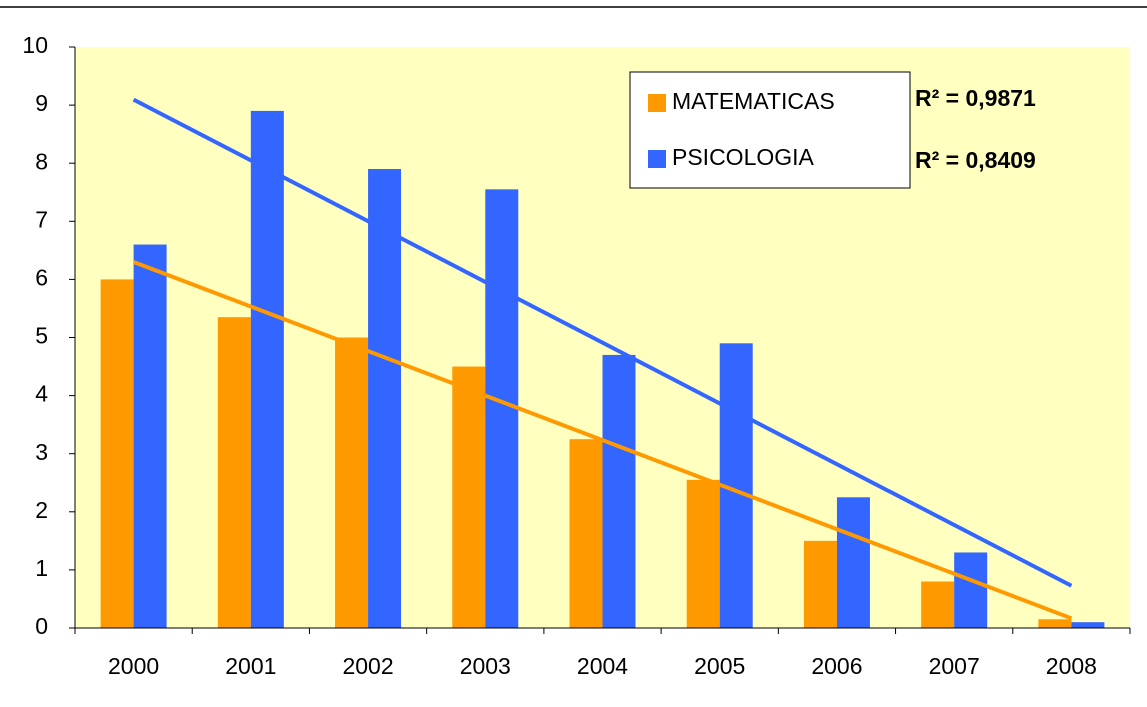  Describe the element at coordinates (602, 666) in the screenshot. I see `x-tick-label: 2004` at that location.